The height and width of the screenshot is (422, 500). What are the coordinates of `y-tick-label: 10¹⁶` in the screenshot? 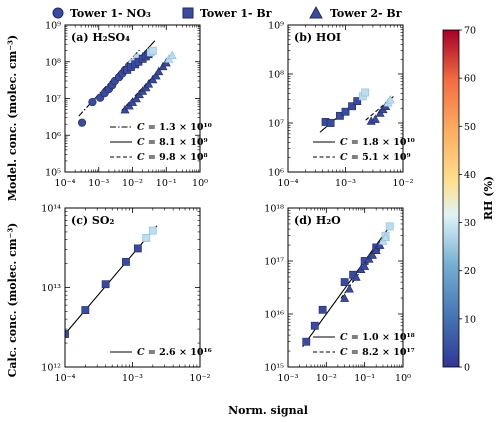 It's located at (274, 315).